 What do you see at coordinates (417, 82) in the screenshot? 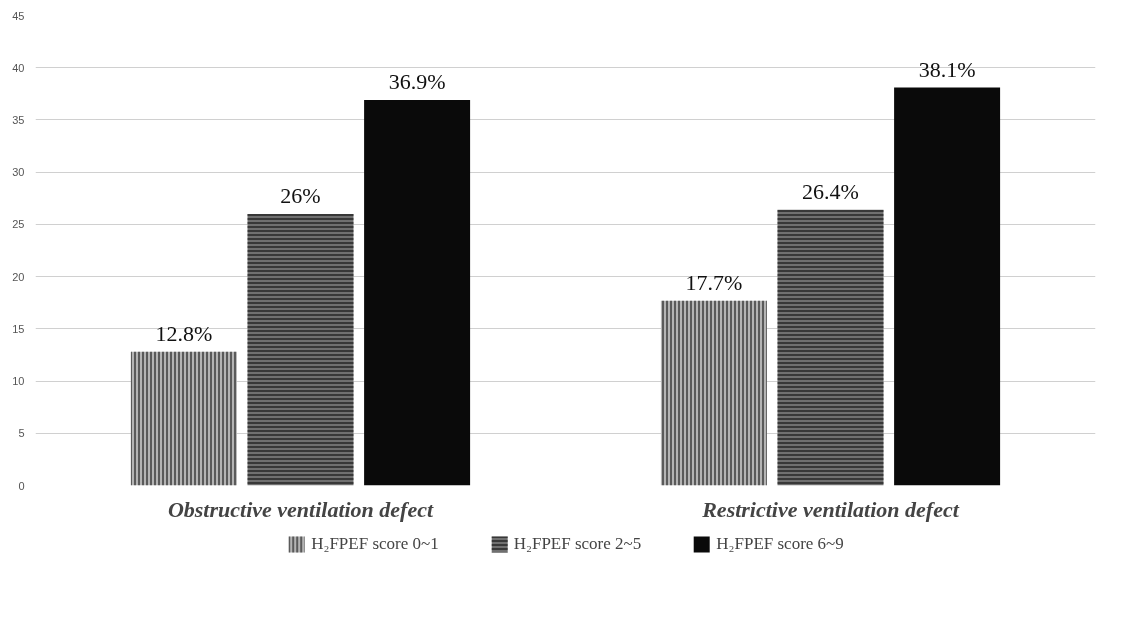
I see `data-label: 36.9%` at bounding box center [417, 82].